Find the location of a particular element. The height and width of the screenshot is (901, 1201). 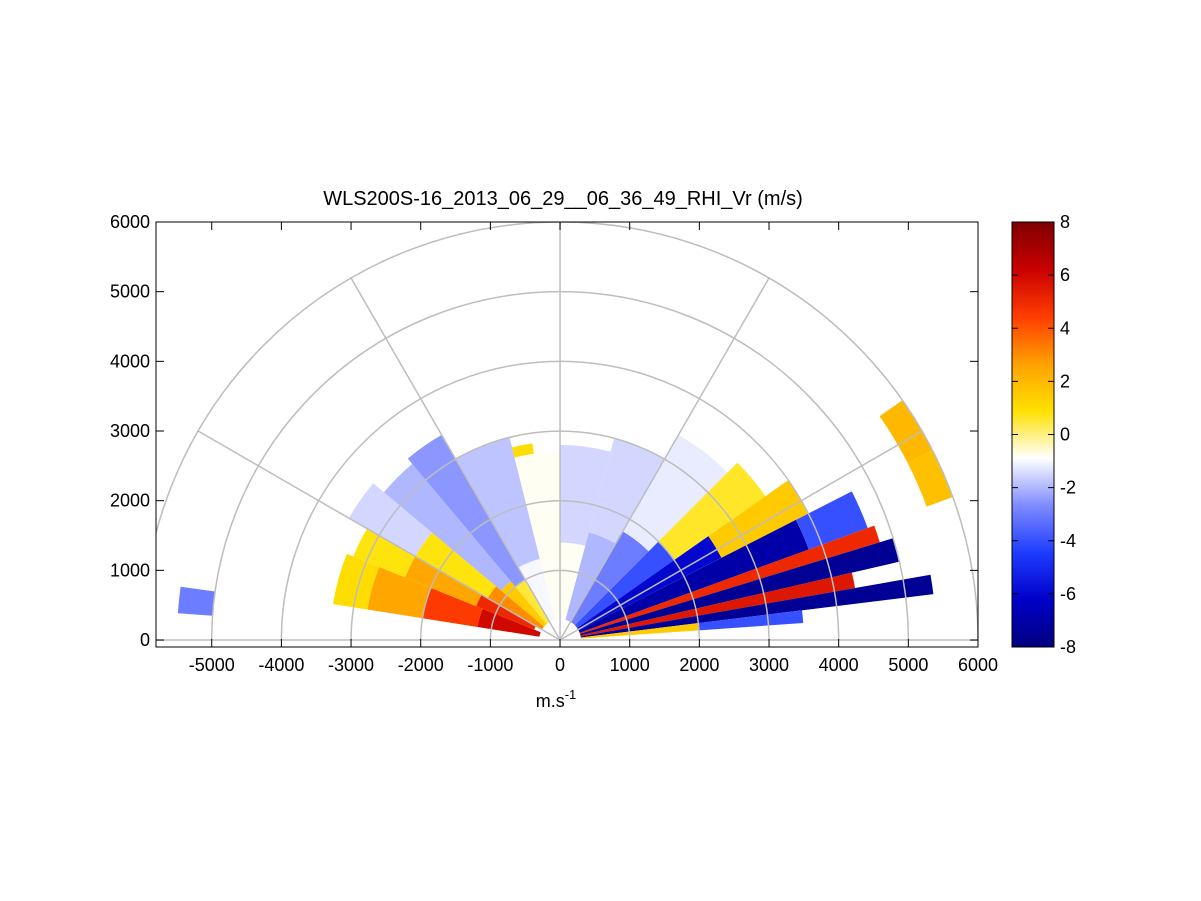

colorbar-ticks: 8 6 4 2 0 -2 -4 -6 -8 is located at coordinates (1044, 434).